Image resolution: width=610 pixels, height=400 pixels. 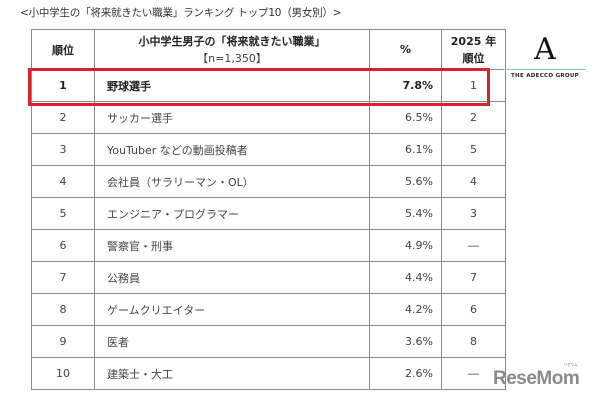 I want to click on table-caption: <小中学生の「将来就きたい職業」ランキング トップ10（男女別）>, so click(x=181, y=13).